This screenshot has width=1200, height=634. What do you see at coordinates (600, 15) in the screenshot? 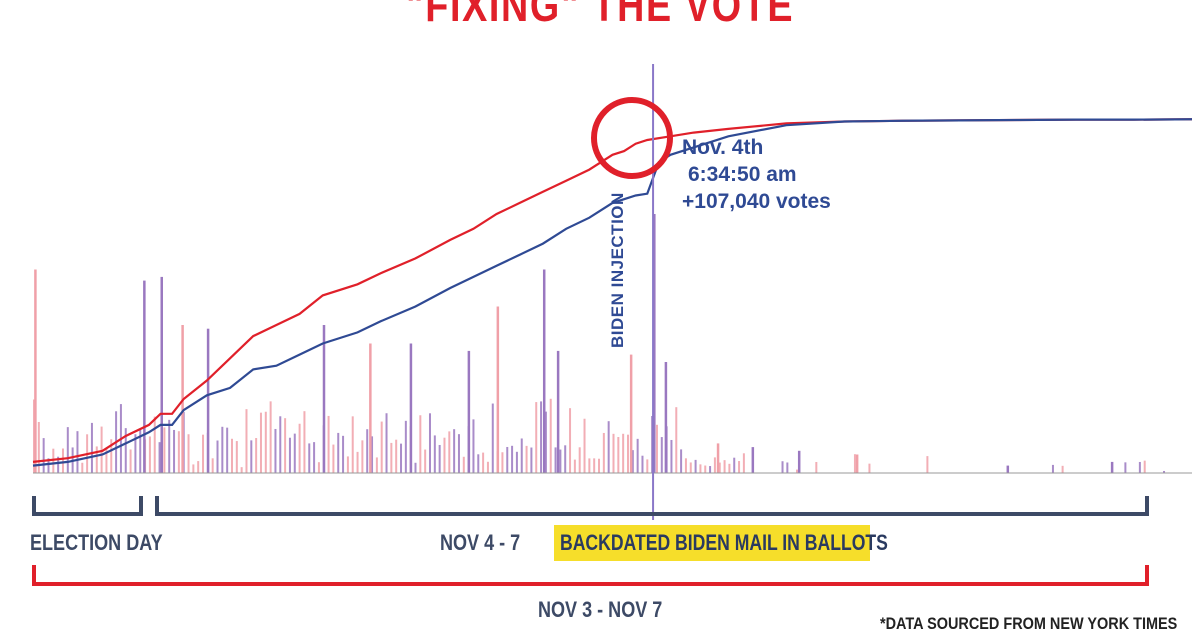
I see `chart-title: "FIXING" THE VOTE` at bounding box center [600, 15].